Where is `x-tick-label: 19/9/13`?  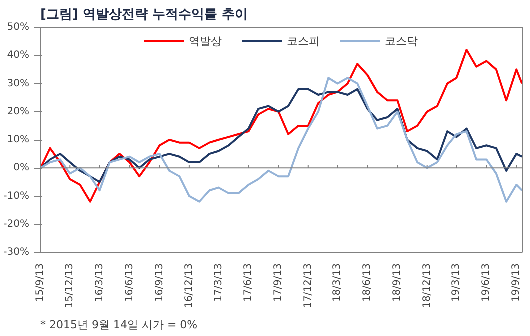 x-tick-label: 19/9/13 is located at coordinates (516, 282).